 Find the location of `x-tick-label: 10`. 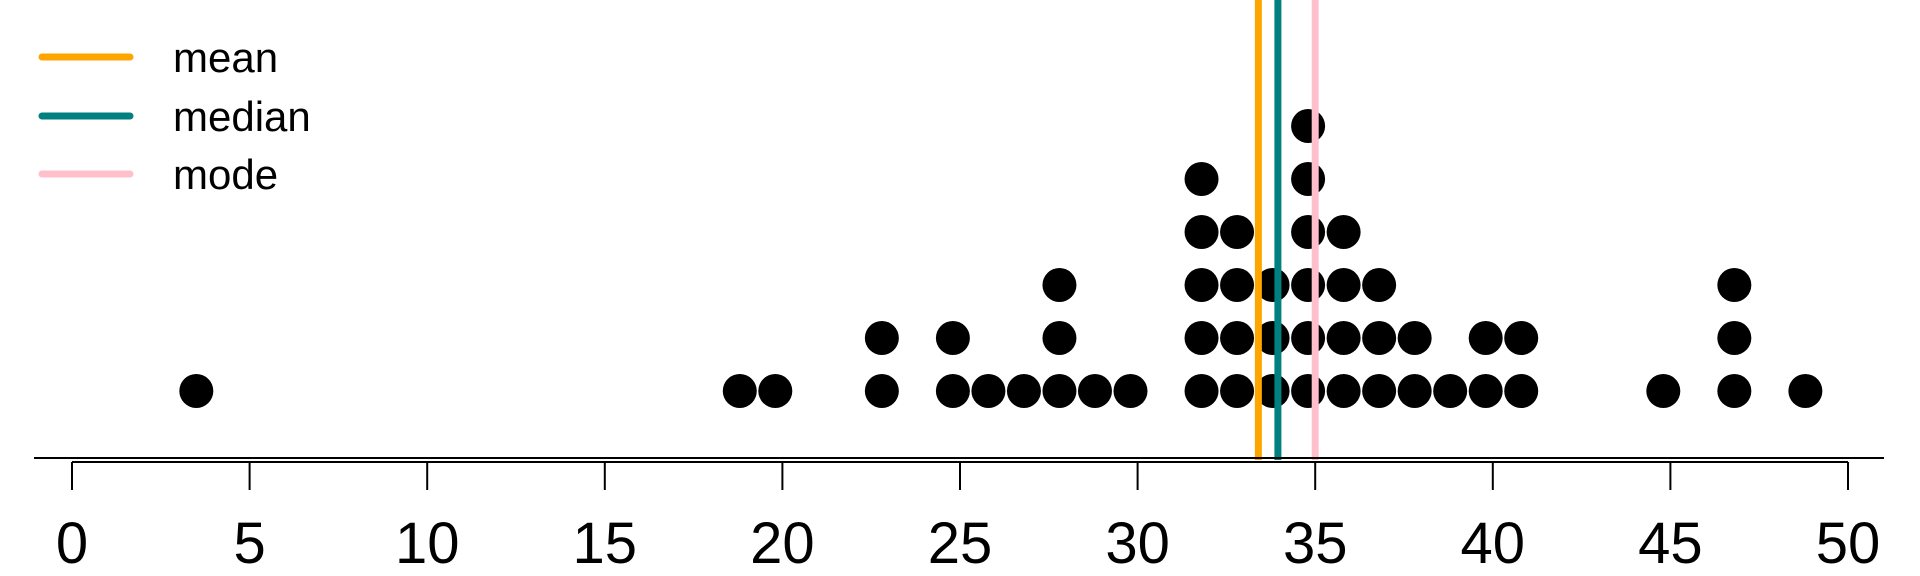

x-tick-label: 10 is located at coordinates (427, 543).